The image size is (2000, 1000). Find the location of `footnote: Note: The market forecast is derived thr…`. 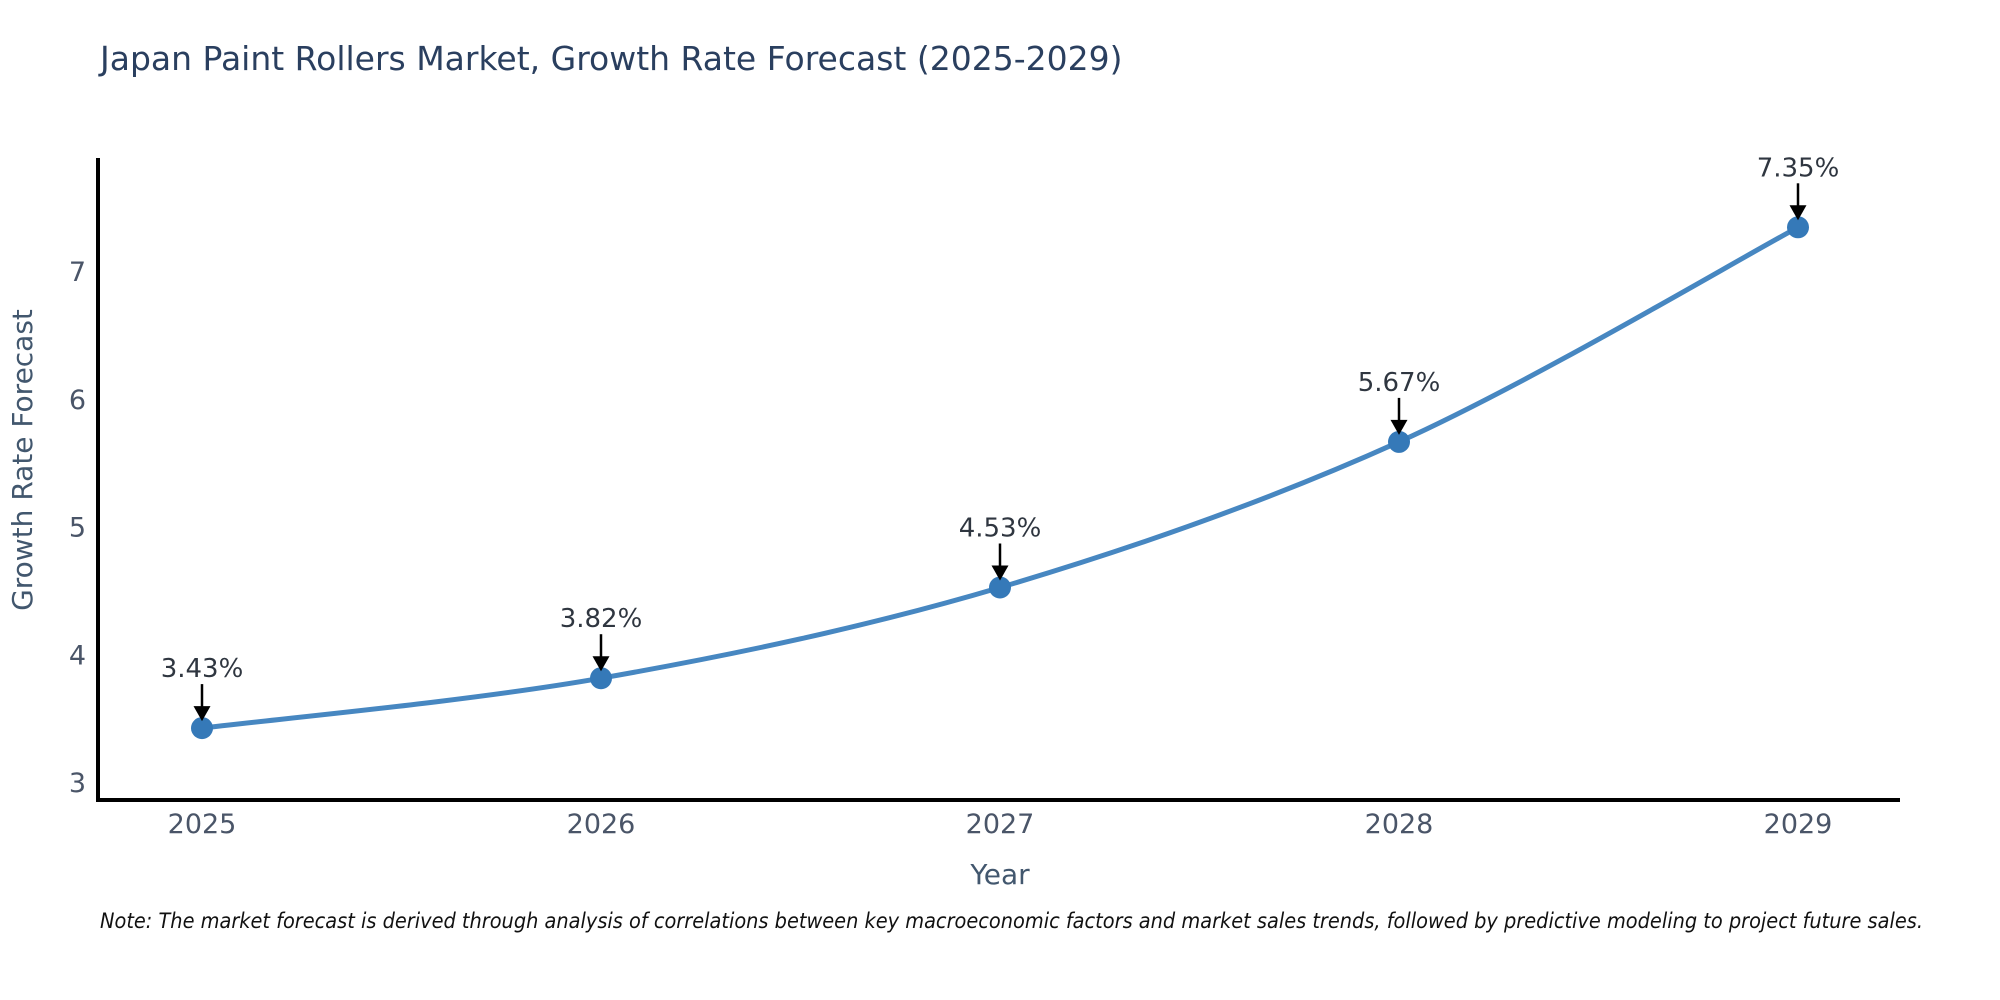

footnote: Note: The market forecast is derived thr… is located at coordinates (1011, 921).